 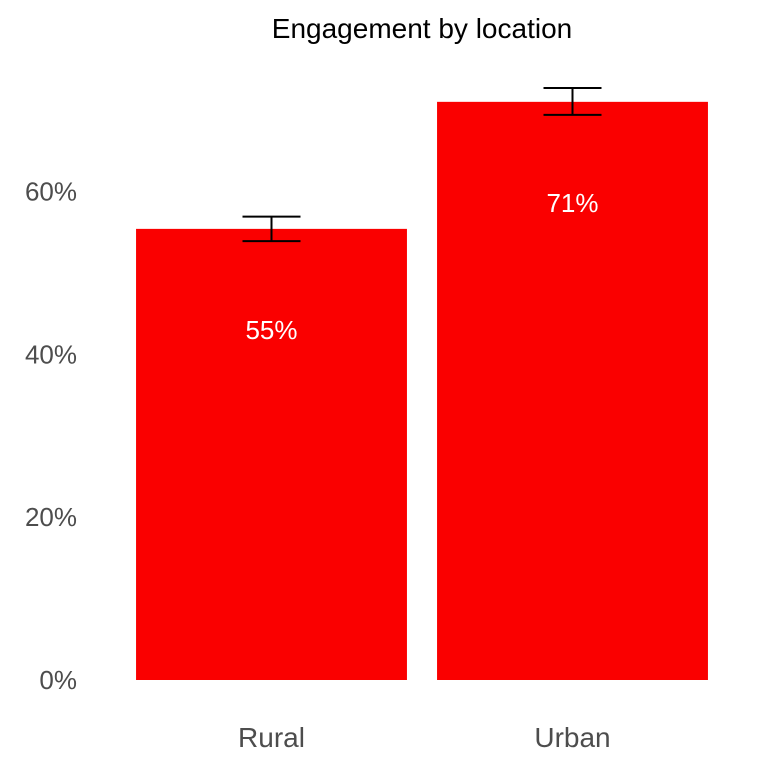 I want to click on y-tick-label: 40%, so click(x=51, y=354).